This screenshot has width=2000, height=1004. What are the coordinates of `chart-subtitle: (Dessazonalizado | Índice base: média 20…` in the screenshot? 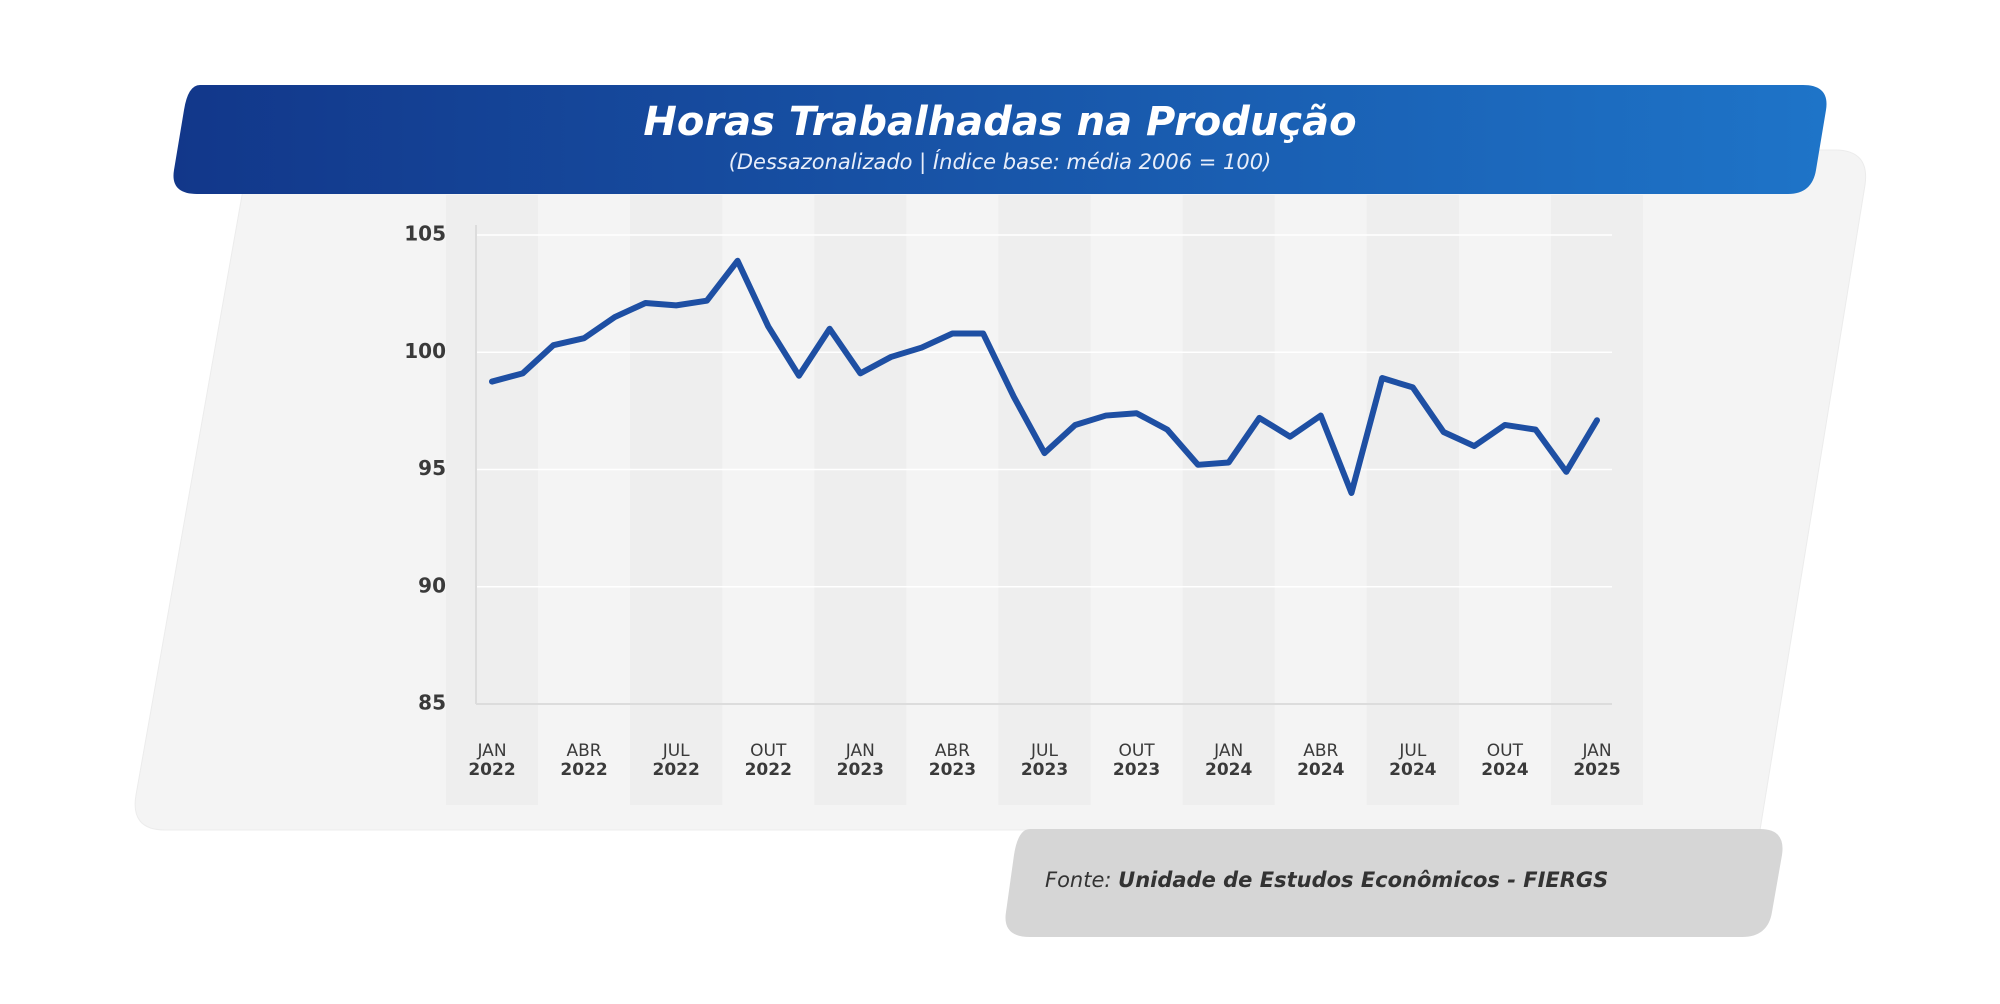 It's located at (1000, 162).